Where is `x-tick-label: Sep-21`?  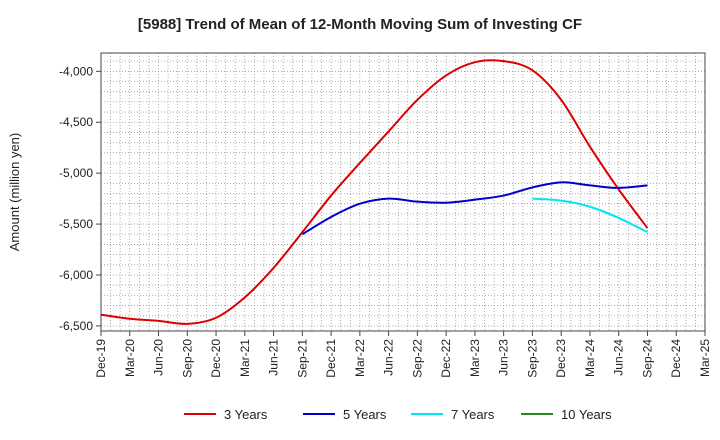
x-tick-label: Sep-21 is located at coordinates (302, 358).